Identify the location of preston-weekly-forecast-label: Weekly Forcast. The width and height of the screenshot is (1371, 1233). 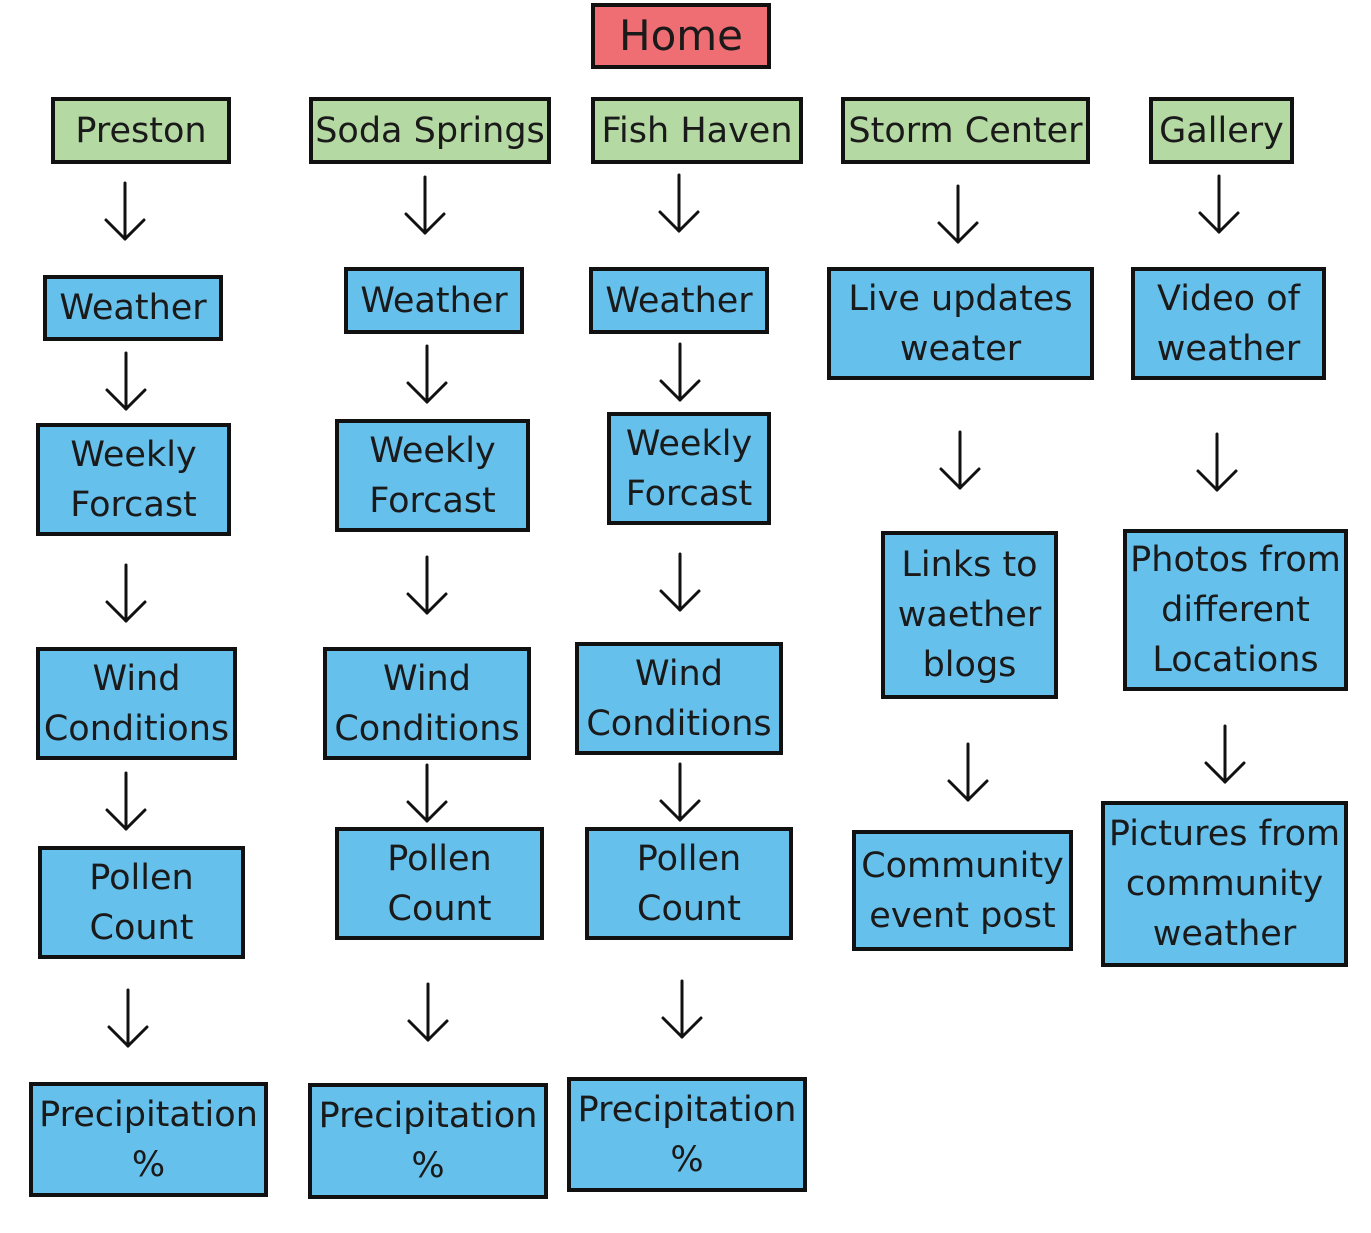
(133, 479).